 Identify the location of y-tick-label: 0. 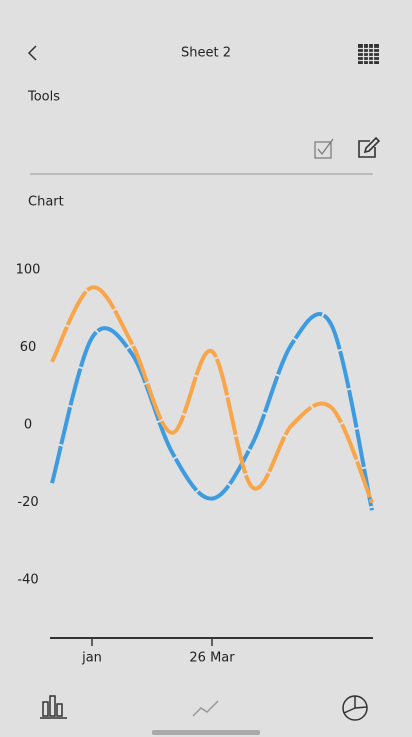
(28, 425).